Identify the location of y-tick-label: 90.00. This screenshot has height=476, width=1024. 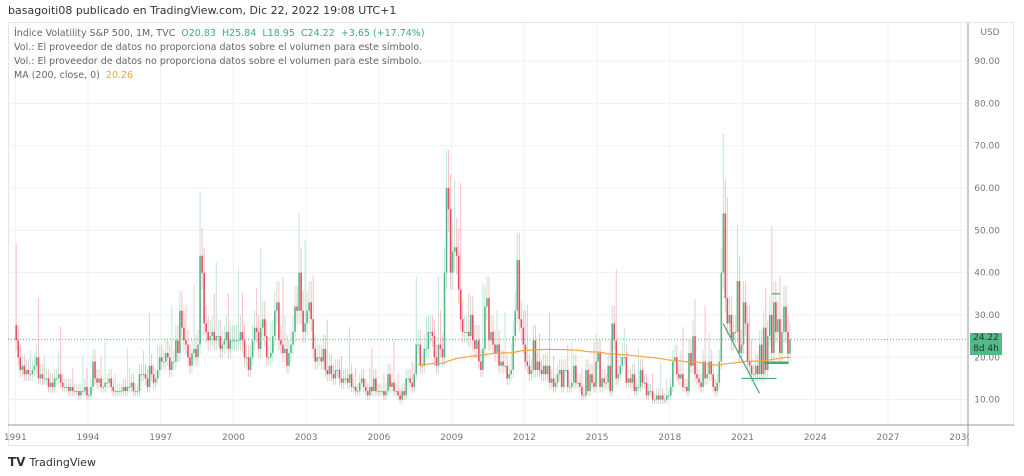
(987, 62).